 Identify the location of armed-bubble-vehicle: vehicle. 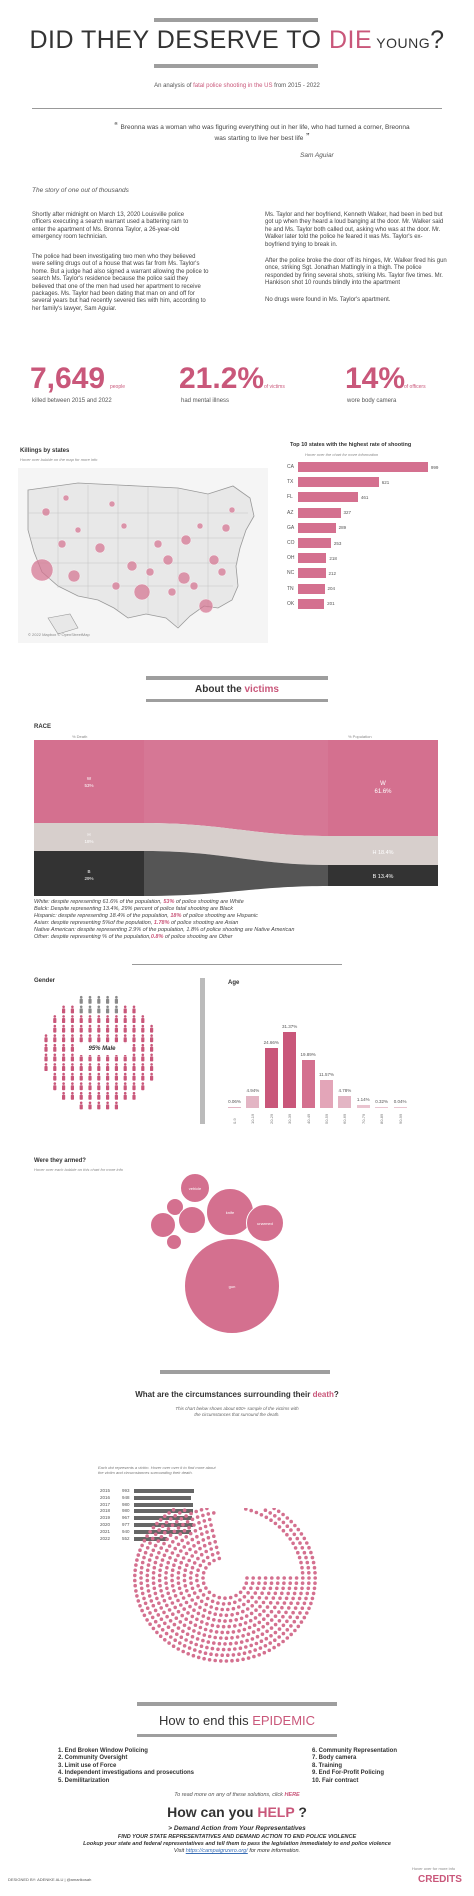
(195, 1188).